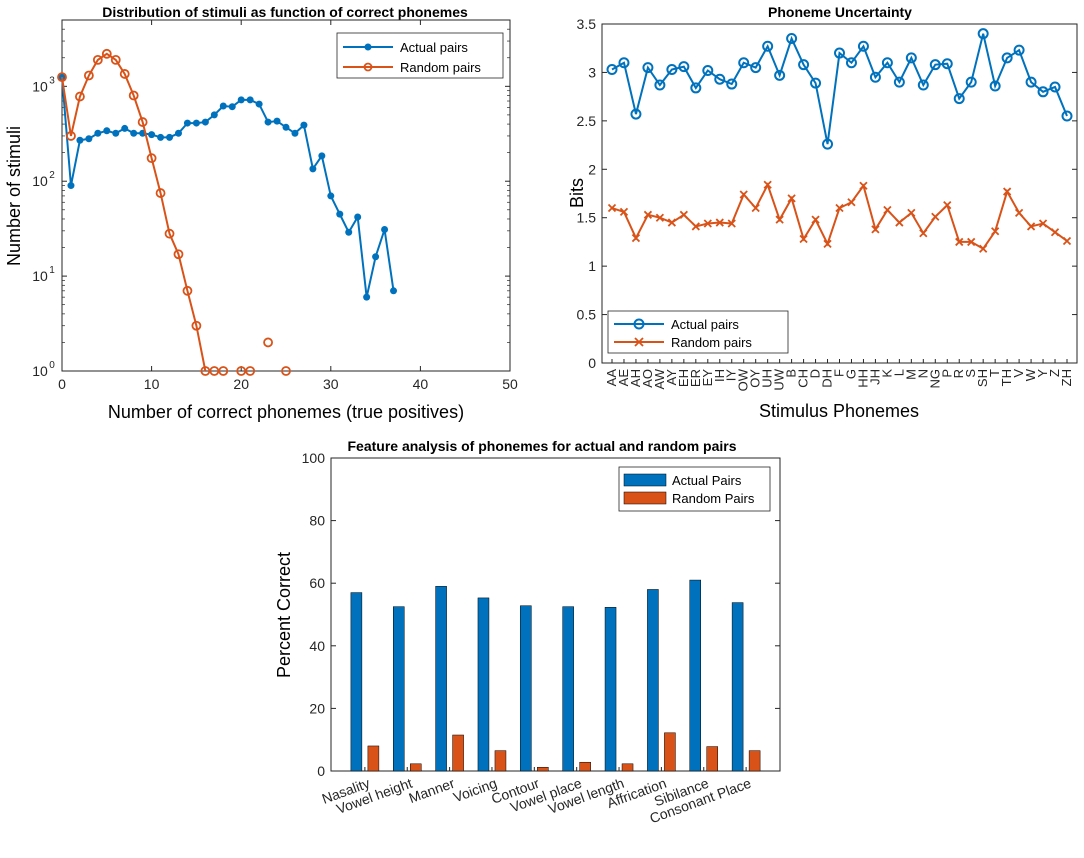 The height and width of the screenshot is (858, 1084). Describe the element at coordinates (659, 378) in the screenshot. I see `chart2-x-tick-label: AW` at that location.